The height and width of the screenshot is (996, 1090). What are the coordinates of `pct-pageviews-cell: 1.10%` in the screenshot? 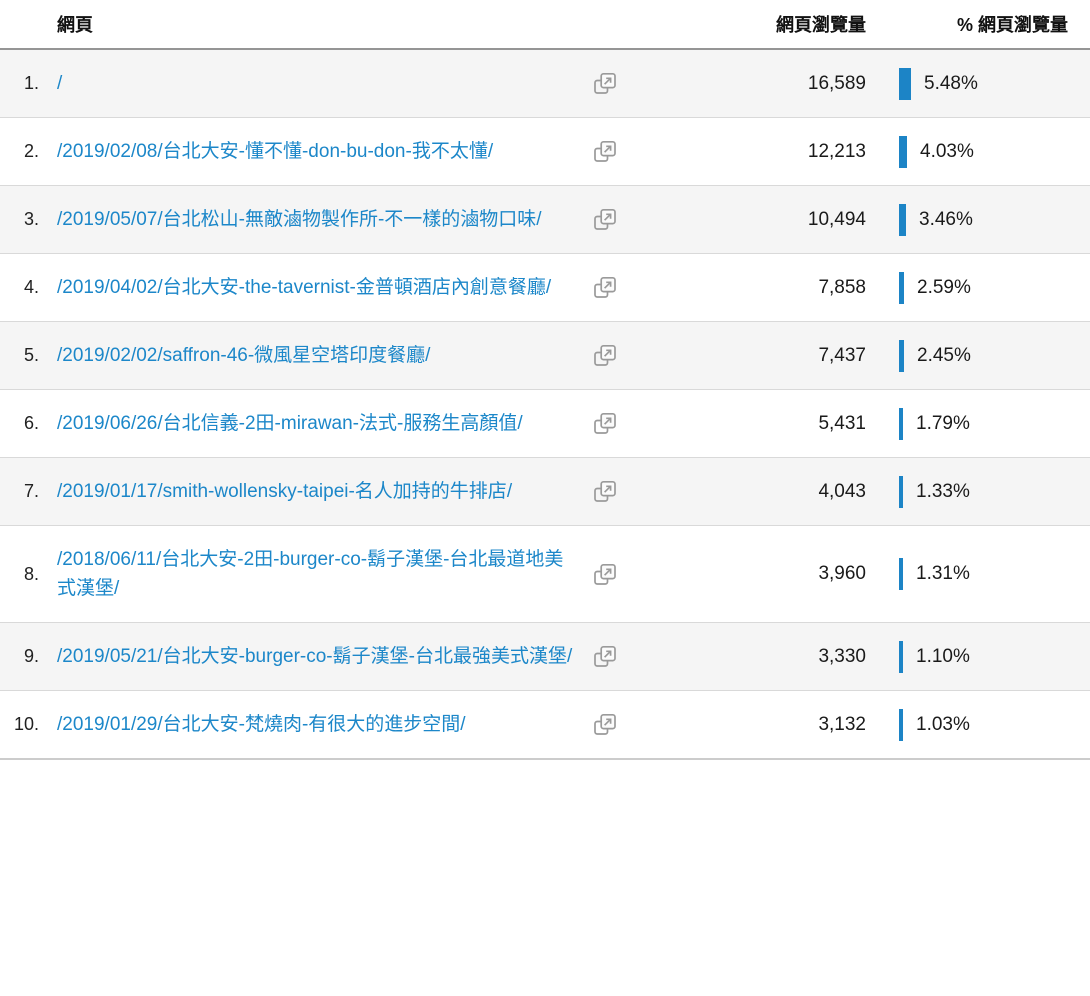 It's located at (978, 656).